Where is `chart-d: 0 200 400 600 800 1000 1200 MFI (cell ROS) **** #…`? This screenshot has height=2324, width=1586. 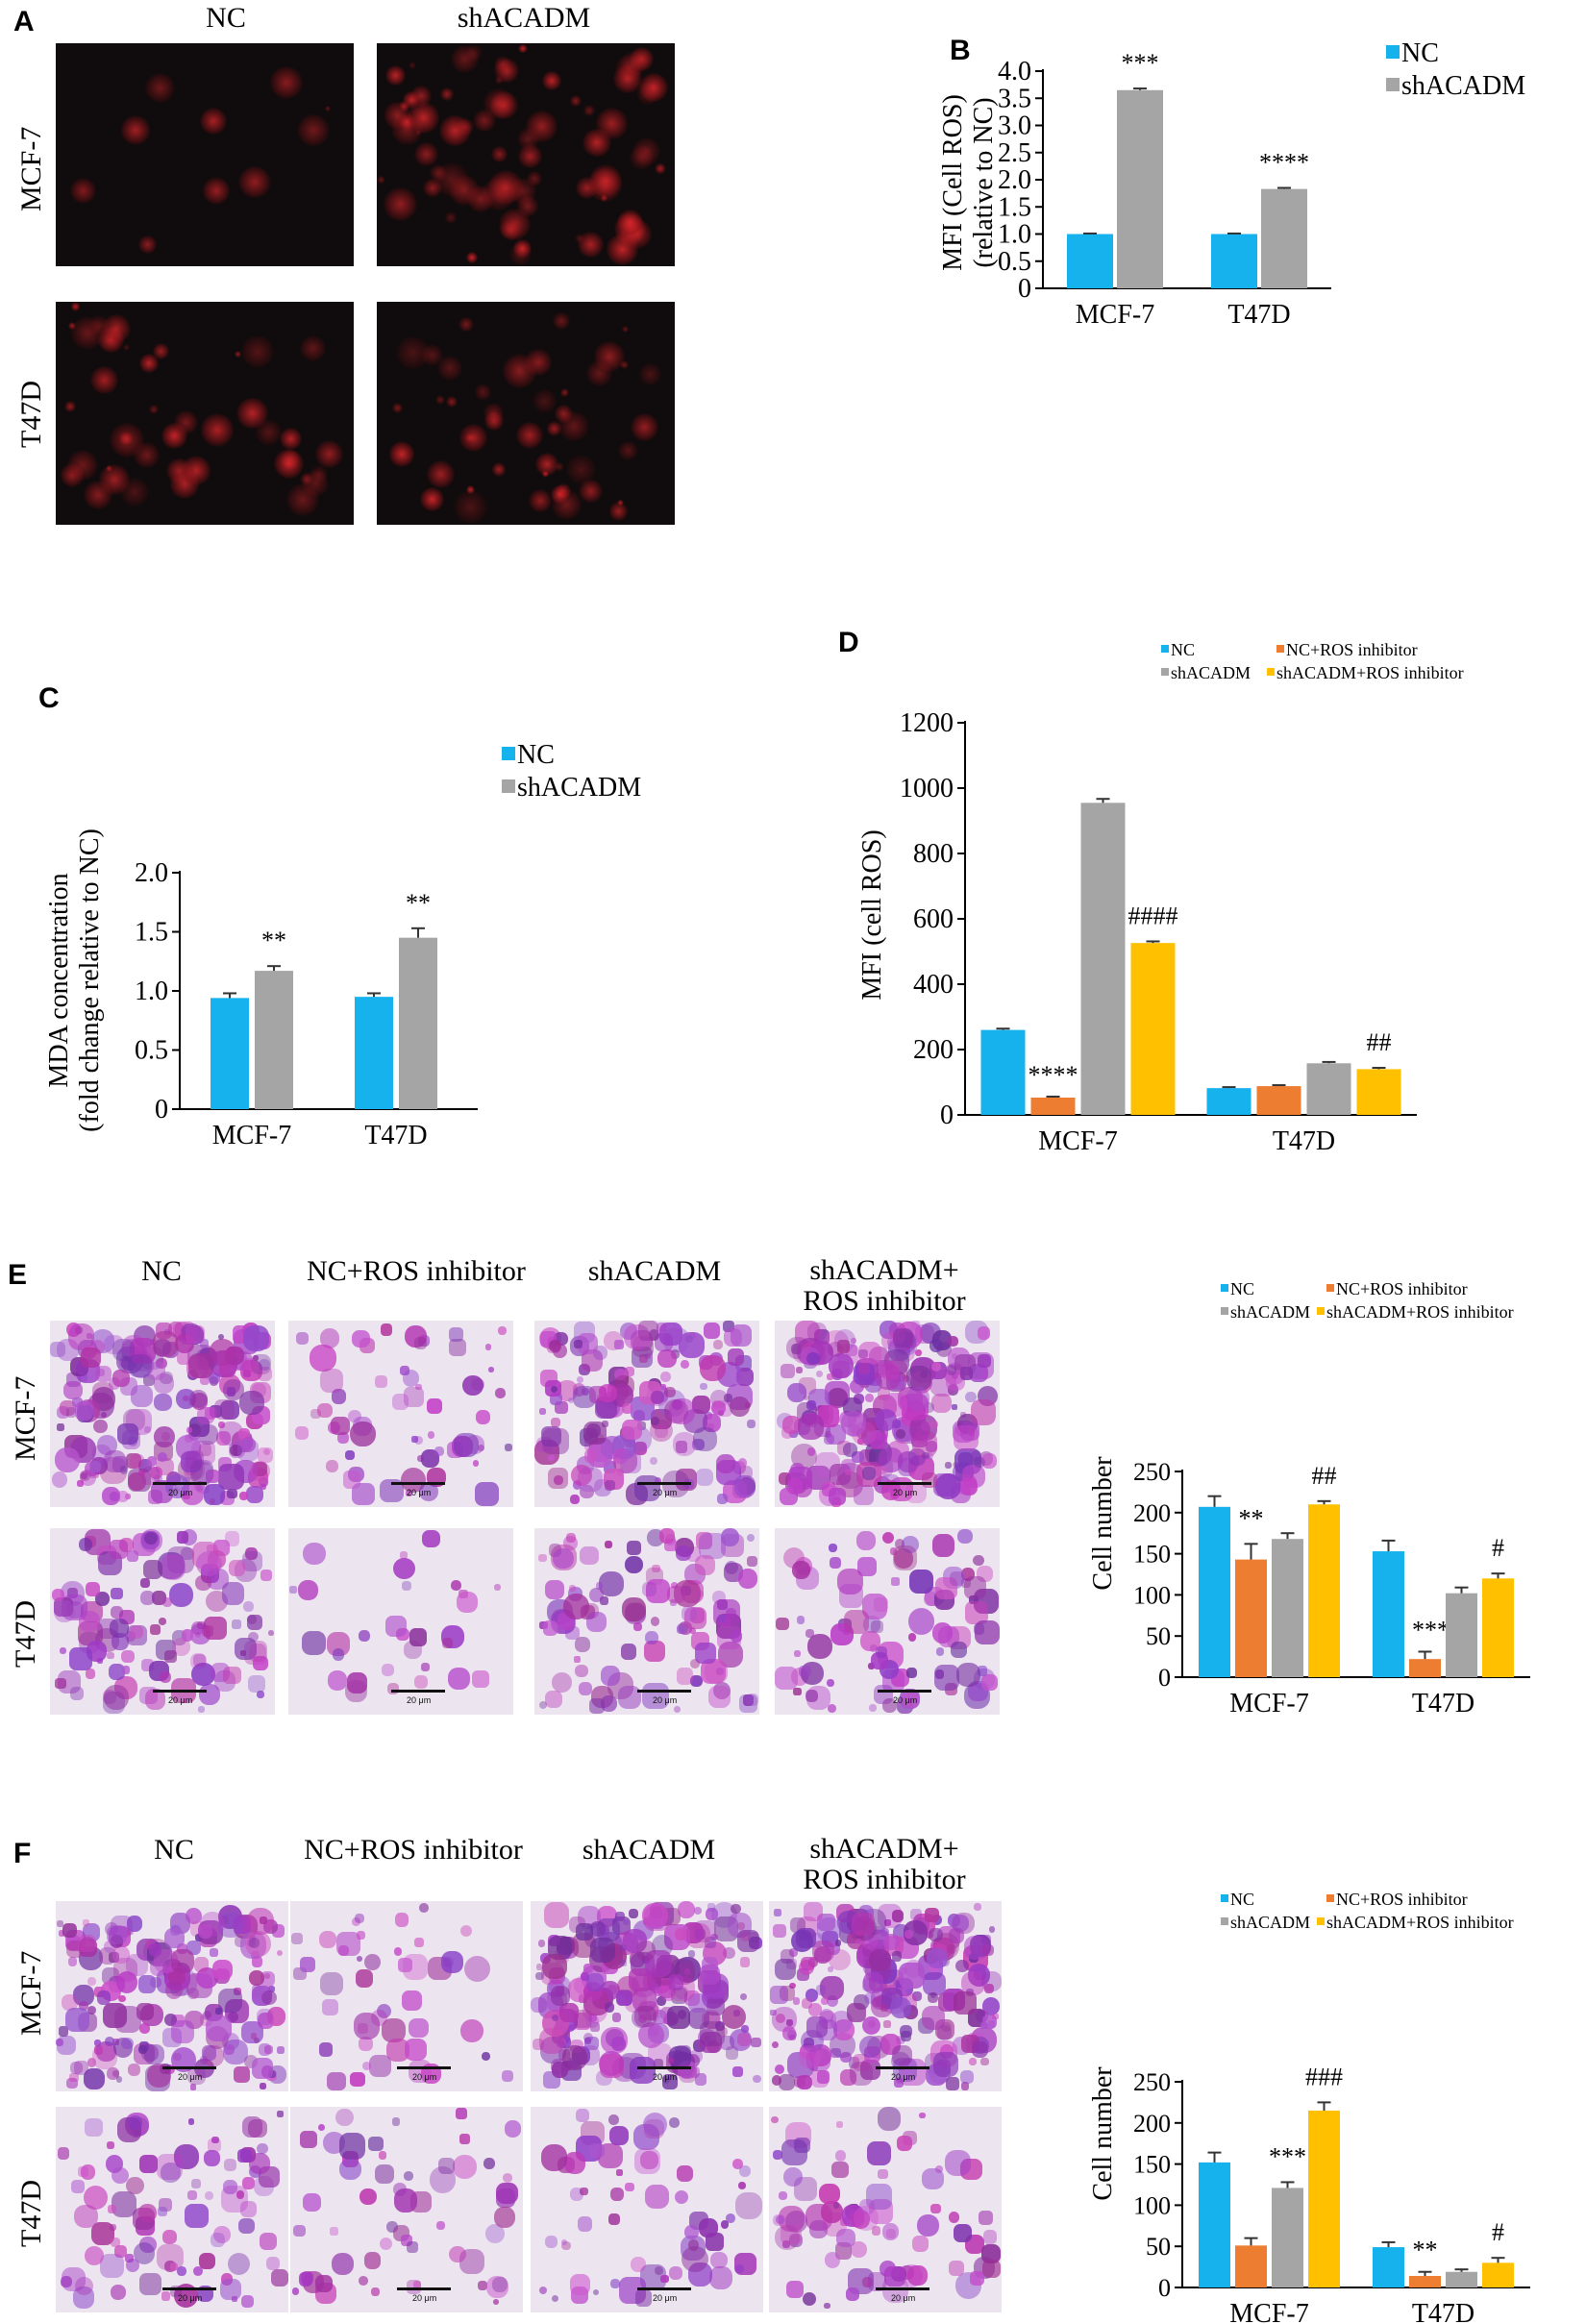 chart-d: 0 200 400 600 800 1000 1200 MFI (cell ROS) **** #… is located at coordinates (1160, 898).